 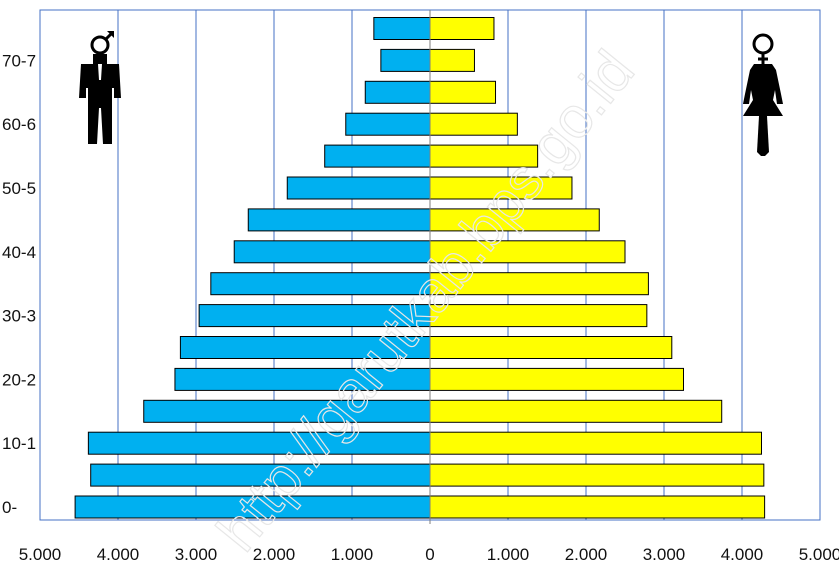 What do you see at coordinates (100, 87) in the screenshot?
I see `male-figure-icon` at bounding box center [100, 87].